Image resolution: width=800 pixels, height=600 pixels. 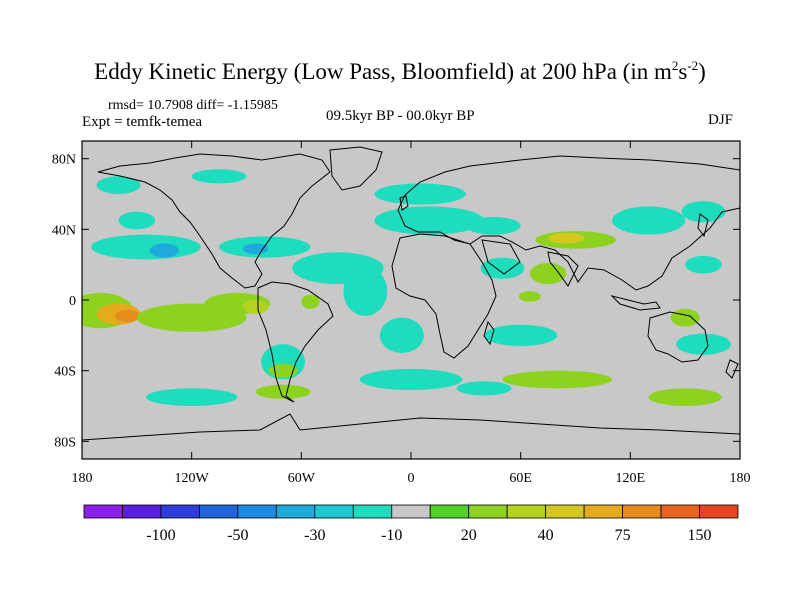 What do you see at coordinates (411, 427) in the screenshot?
I see `coast-antarctica` at bounding box center [411, 427].